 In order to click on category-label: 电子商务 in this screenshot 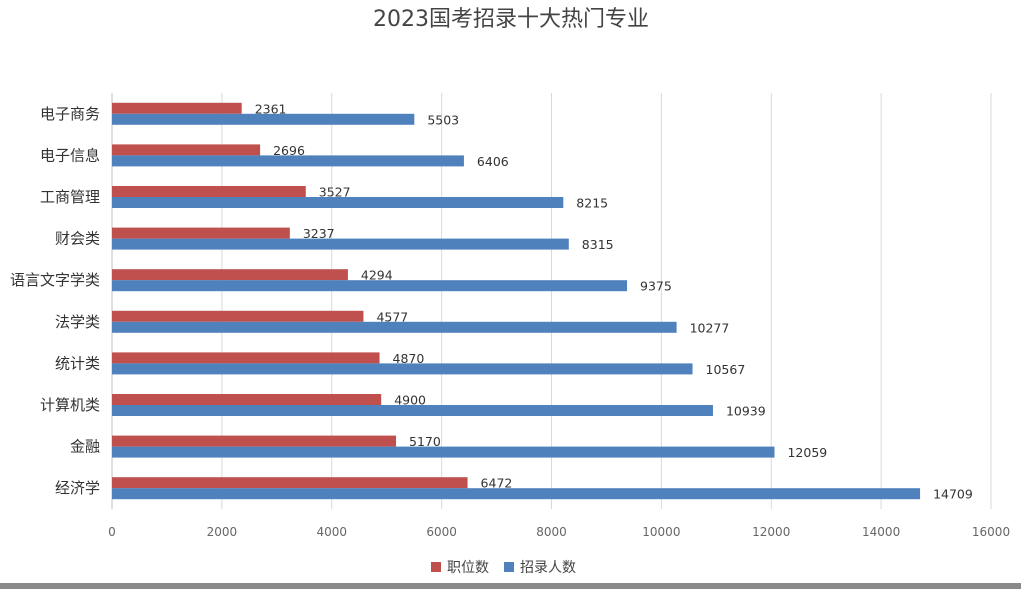, I will do `click(70, 114)`.